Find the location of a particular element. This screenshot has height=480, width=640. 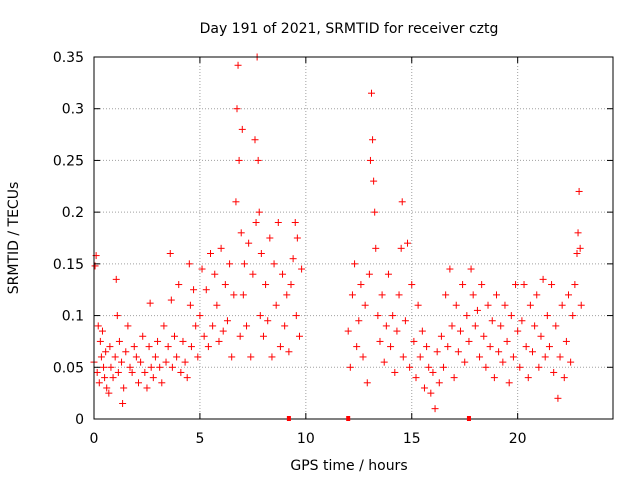

y-tick-label: 0 is located at coordinates (79, 420).